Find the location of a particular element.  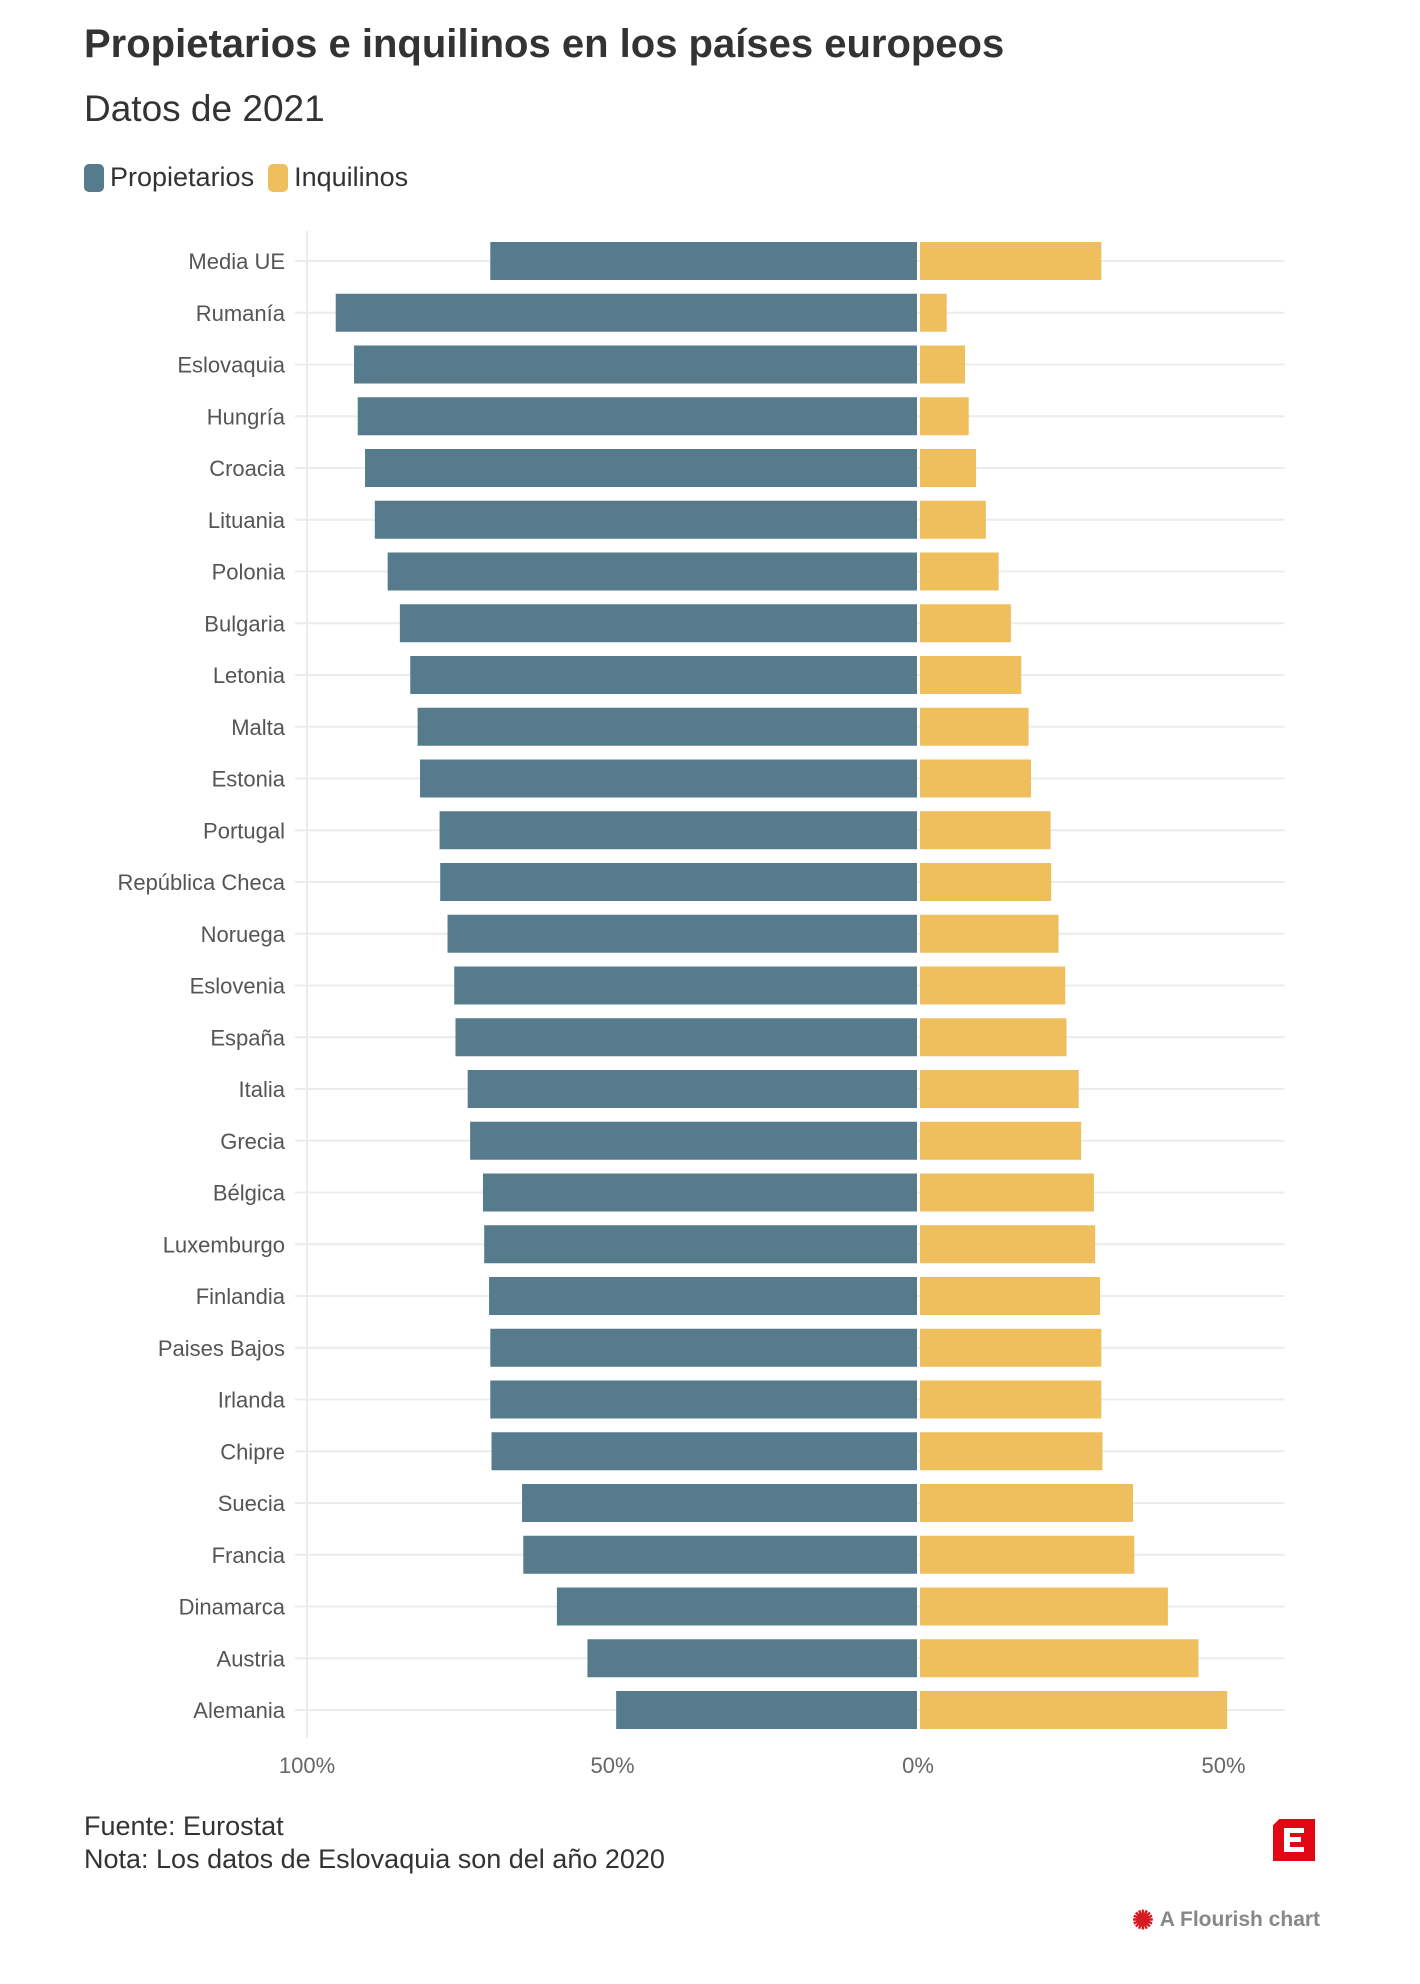

source-text: Fuente: Eurostat is located at coordinates (184, 1826).